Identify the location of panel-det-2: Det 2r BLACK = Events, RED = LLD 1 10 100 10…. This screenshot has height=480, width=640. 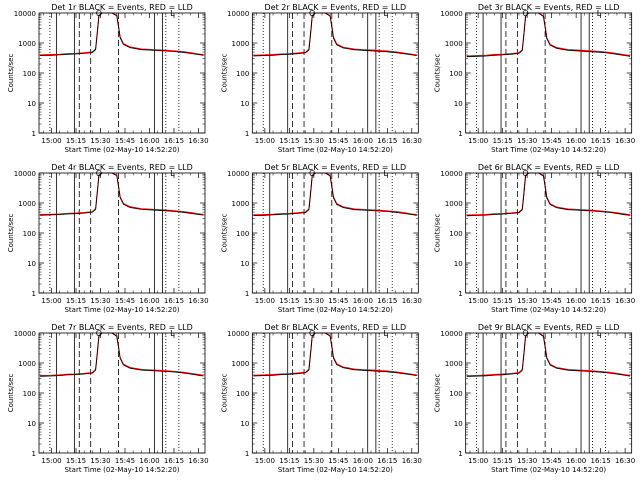
(321, 78).